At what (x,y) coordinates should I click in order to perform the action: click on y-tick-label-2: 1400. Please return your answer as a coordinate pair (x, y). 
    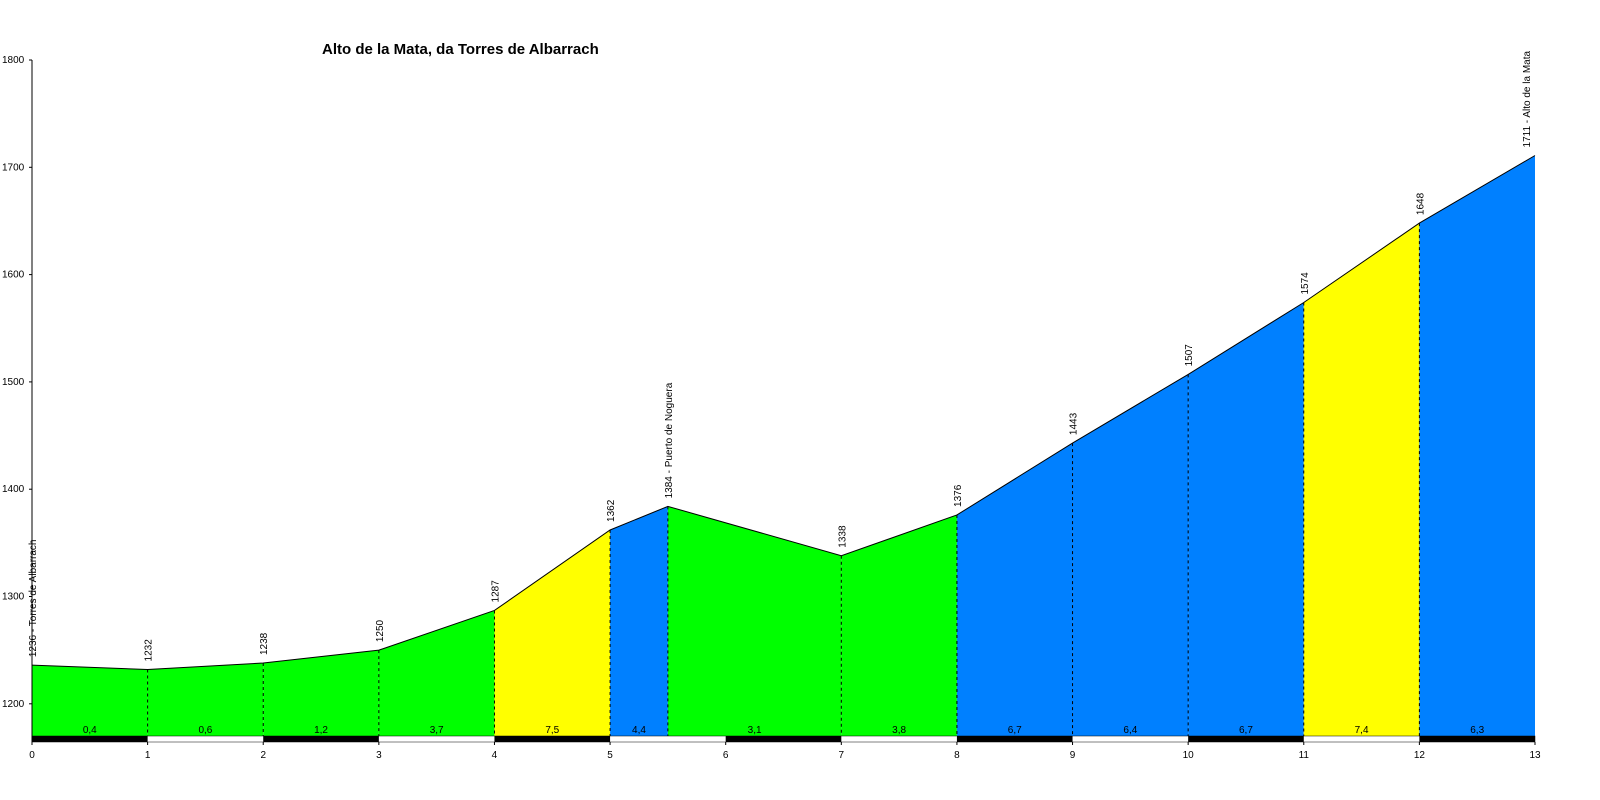
    Looking at the image, I should click on (13, 489).